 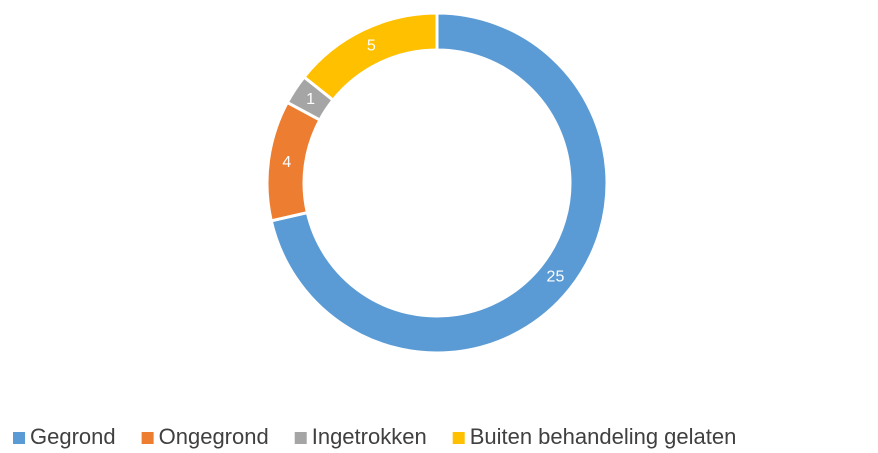 What do you see at coordinates (214, 436) in the screenshot?
I see `legend-label: Ongegrond` at bounding box center [214, 436].